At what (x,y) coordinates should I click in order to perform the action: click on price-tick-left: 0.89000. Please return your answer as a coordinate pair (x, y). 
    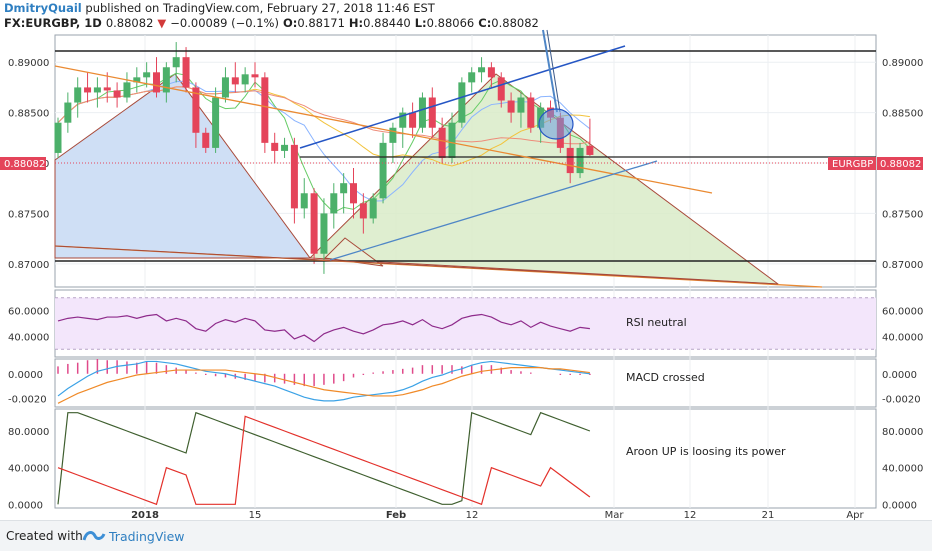
    Looking at the image, I should click on (28, 63).